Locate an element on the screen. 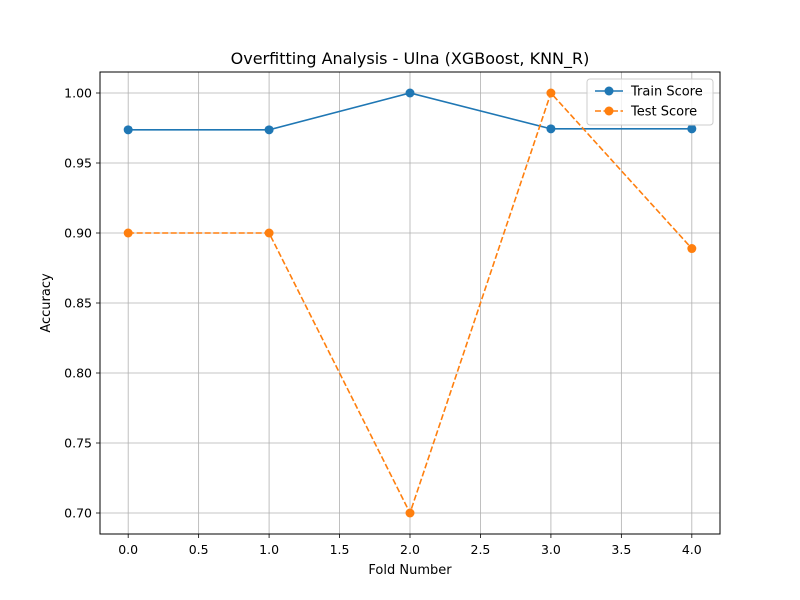 The image size is (800, 600). y-tick-label: 1.00 is located at coordinates (78, 93).